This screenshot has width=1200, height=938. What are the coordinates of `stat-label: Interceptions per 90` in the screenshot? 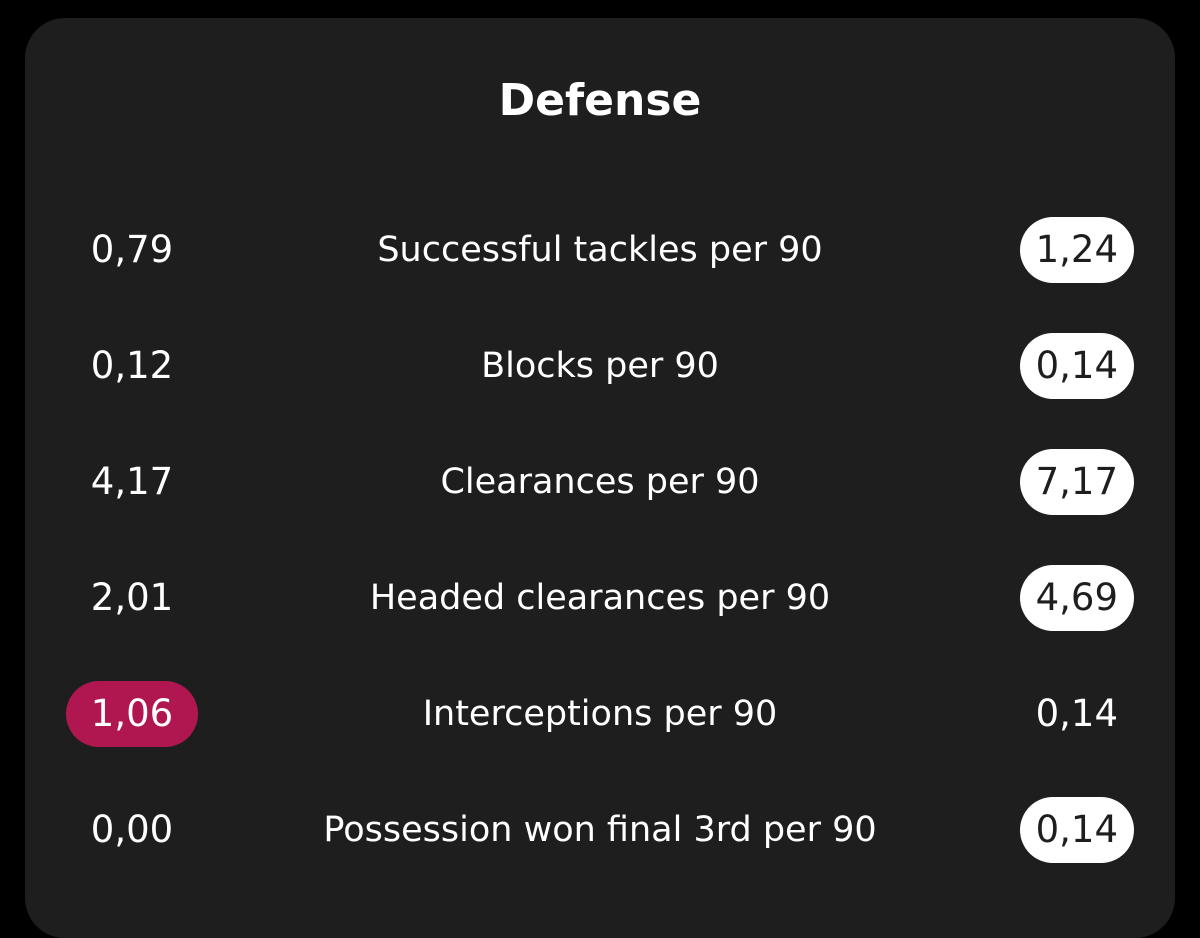 It's located at (600, 714).